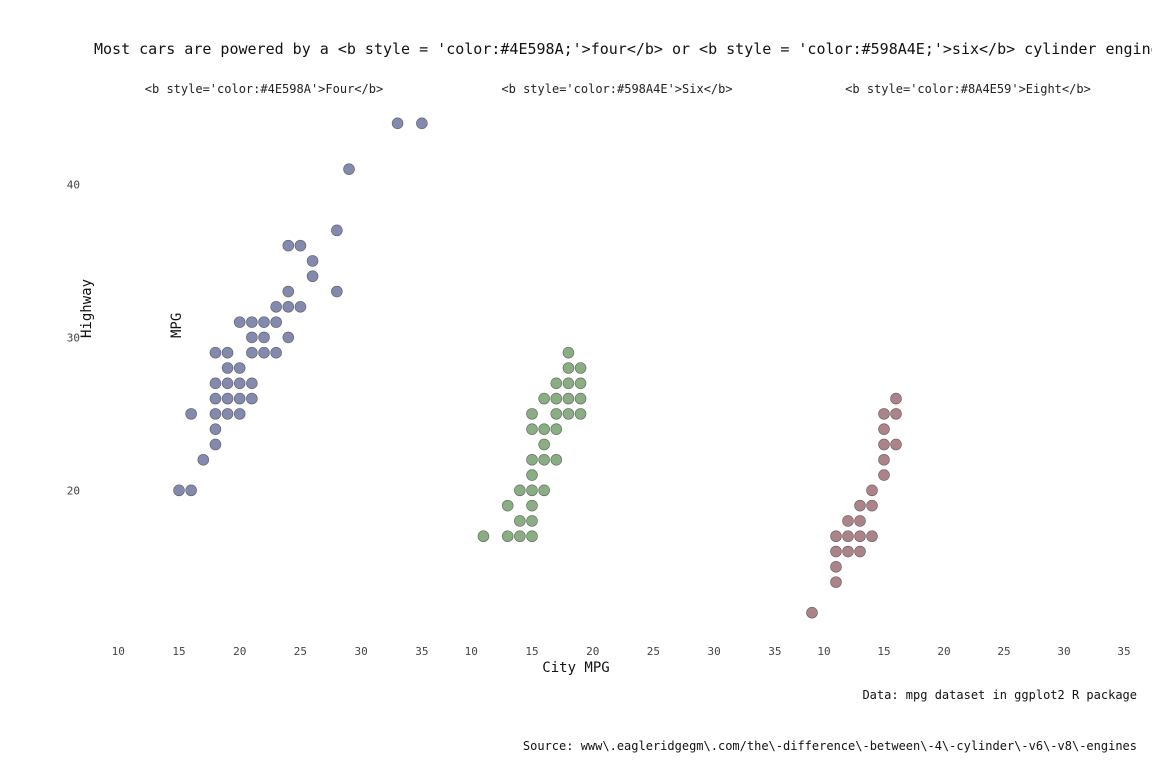 This screenshot has height=768, width=1152. Describe the element at coordinates (471, 651) in the screenshot. I see `x-tick-label-1-0: 10` at that location.